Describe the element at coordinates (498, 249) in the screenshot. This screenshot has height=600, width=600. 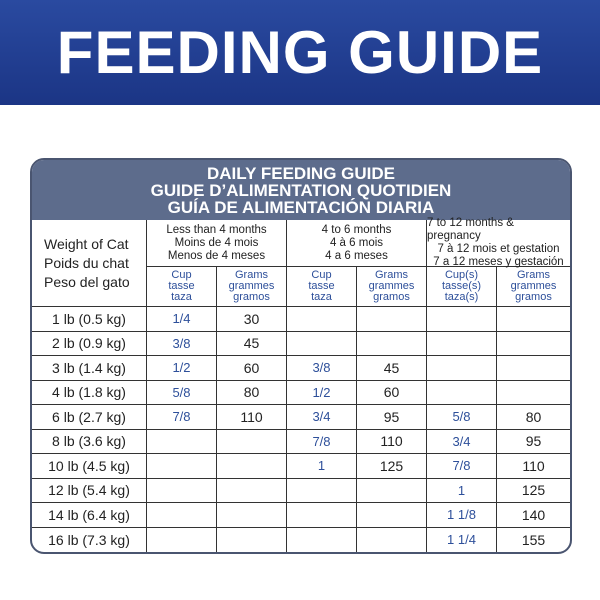
I see `header-line: 7 à 12 mois et gestation` at that location.